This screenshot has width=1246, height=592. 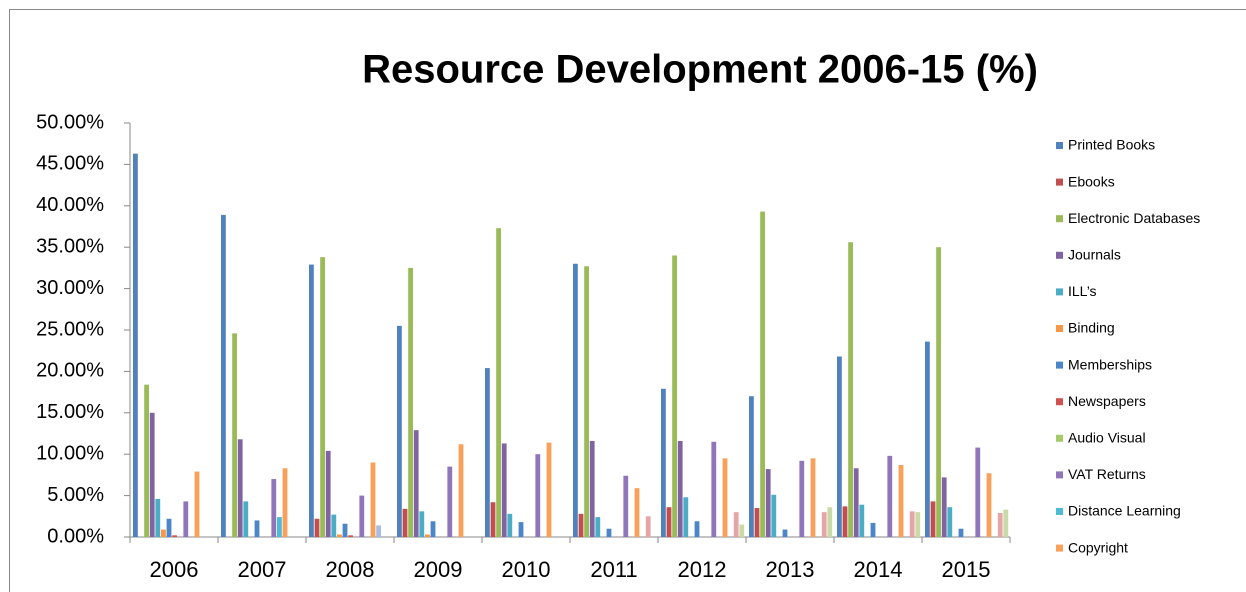 What do you see at coordinates (70, 164) in the screenshot?
I see `y-tick-label: 45.00%` at bounding box center [70, 164].